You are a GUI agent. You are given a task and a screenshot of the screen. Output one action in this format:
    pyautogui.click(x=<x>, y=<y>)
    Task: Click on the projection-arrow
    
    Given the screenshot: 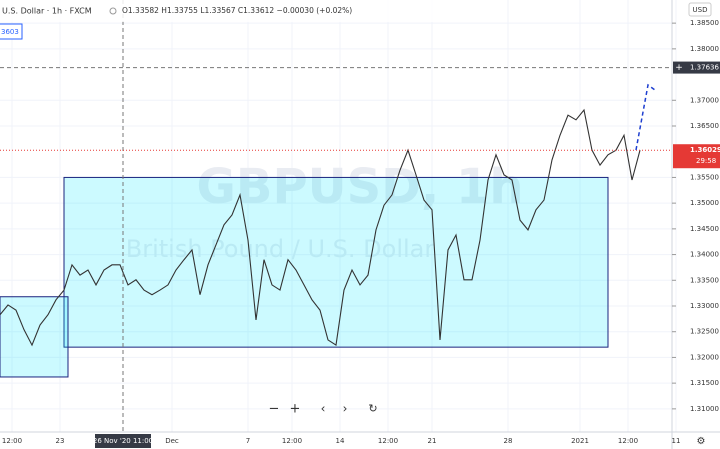 What is the action you would take?
    pyautogui.click(x=645, y=117)
    